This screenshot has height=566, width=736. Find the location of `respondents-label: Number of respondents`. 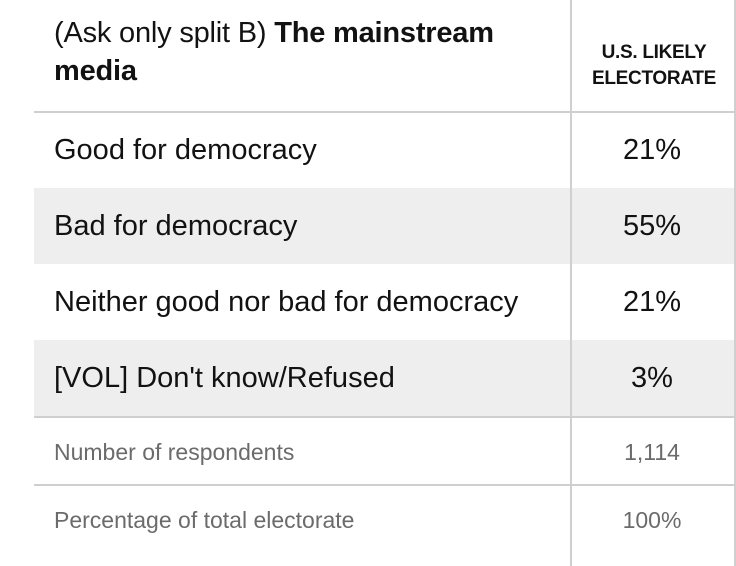

respondents-label: Number of respondents is located at coordinates (174, 452).